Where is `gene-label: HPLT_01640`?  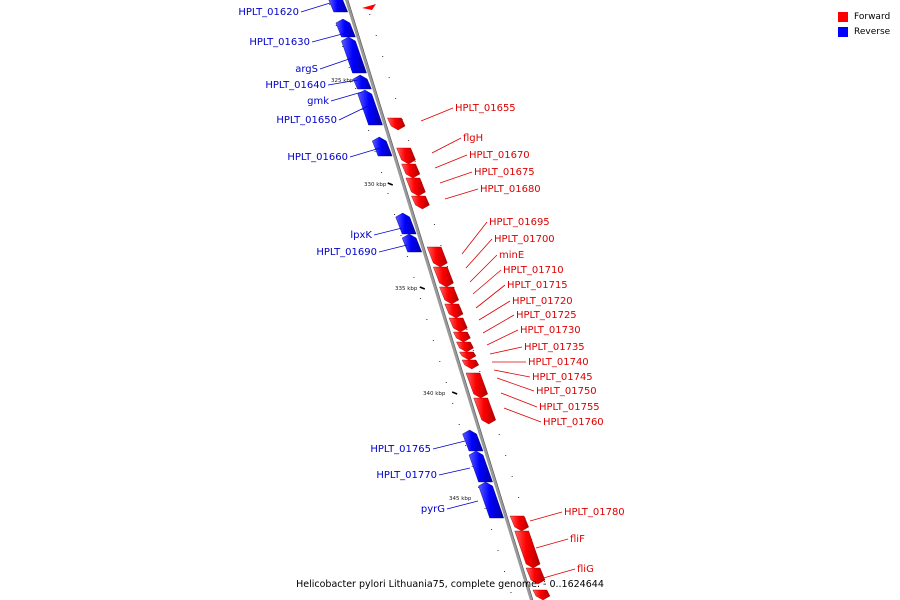
gene-label: HPLT_01640 is located at coordinates (295, 85).